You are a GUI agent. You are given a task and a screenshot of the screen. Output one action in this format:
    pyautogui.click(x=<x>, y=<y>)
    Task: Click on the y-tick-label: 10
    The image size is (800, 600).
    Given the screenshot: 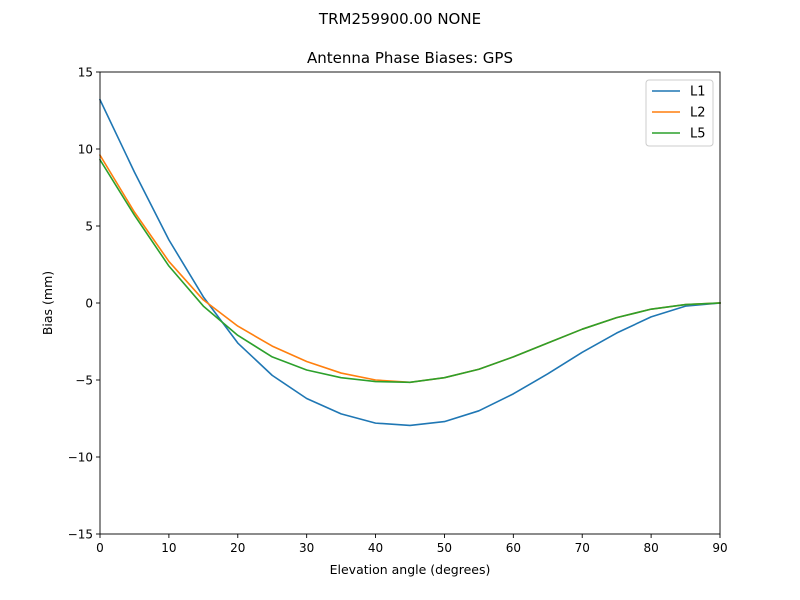 What is the action you would take?
    pyautogui.click(x=85, y=150)
    